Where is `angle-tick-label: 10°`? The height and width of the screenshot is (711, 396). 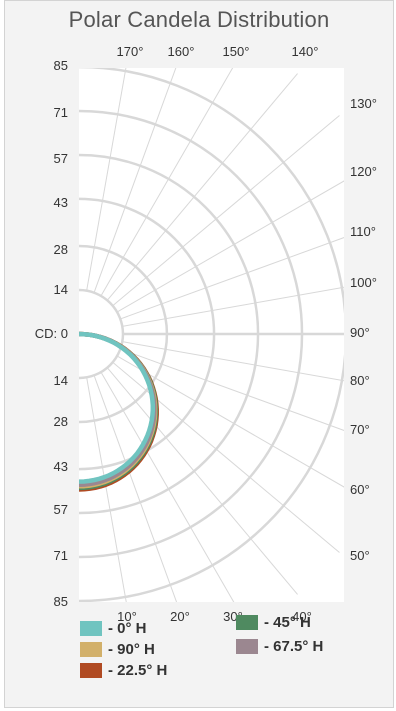
angle-tick-label: 10° is located at coordinates (127, 616).